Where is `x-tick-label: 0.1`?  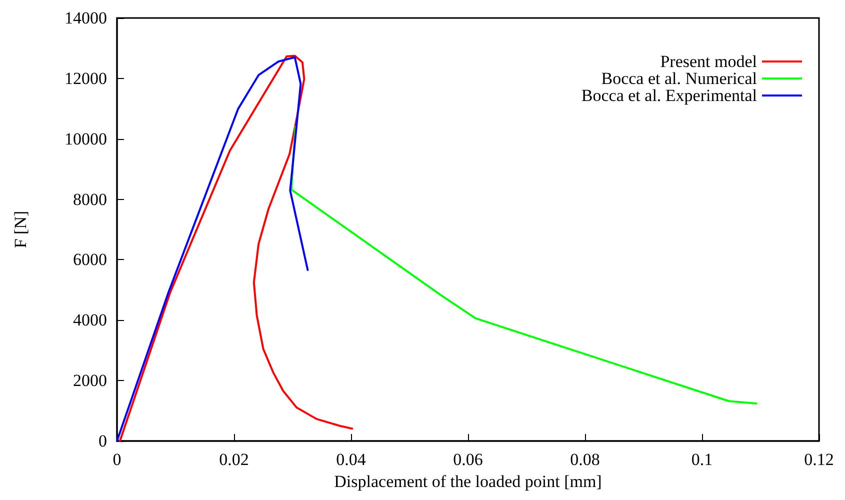 x-tick-label: 0.1 is located at coordinates (702, 459).